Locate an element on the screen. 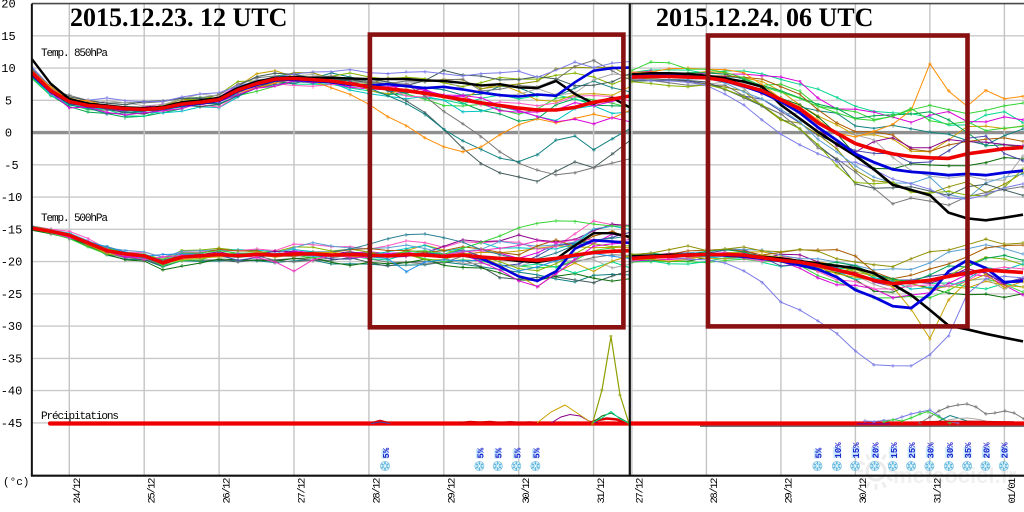 This screenshot has width=1024, height=512. svg-text: 5 is located at coordinates (8, 101).